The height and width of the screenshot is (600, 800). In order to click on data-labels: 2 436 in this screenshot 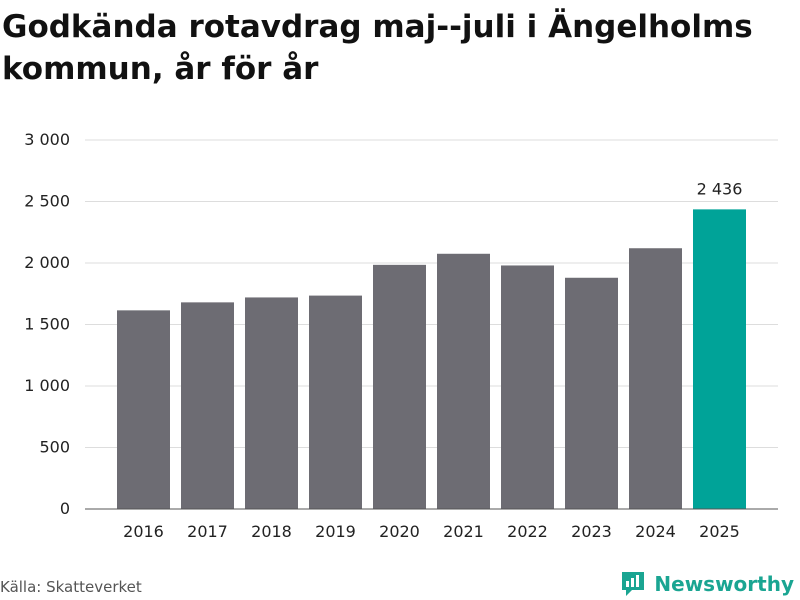, I will do `click(720, 188)`.